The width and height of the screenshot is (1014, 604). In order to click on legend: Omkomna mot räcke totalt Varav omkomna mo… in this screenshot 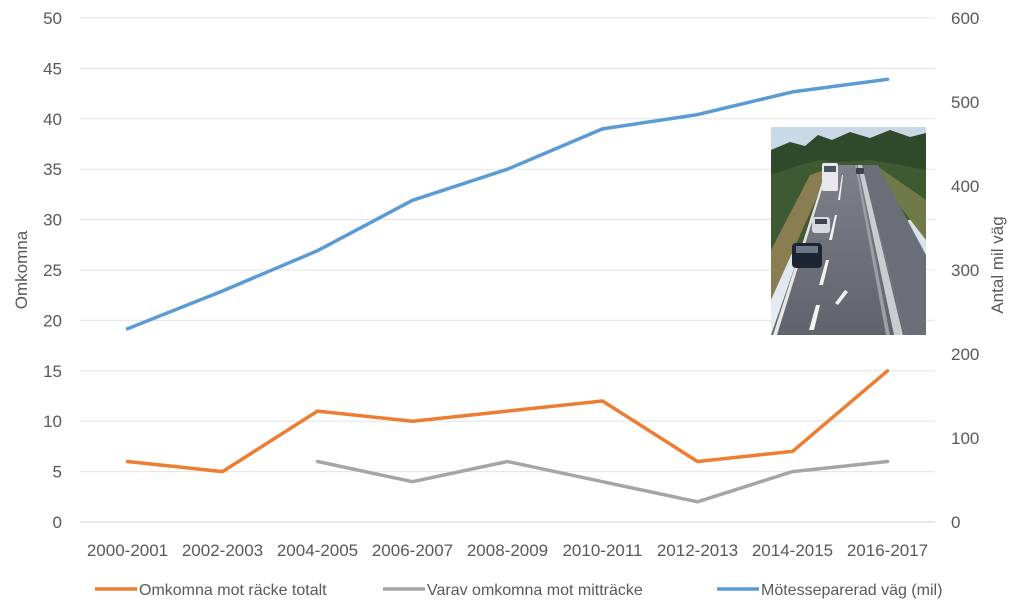, I will do `click(518, 590)`.